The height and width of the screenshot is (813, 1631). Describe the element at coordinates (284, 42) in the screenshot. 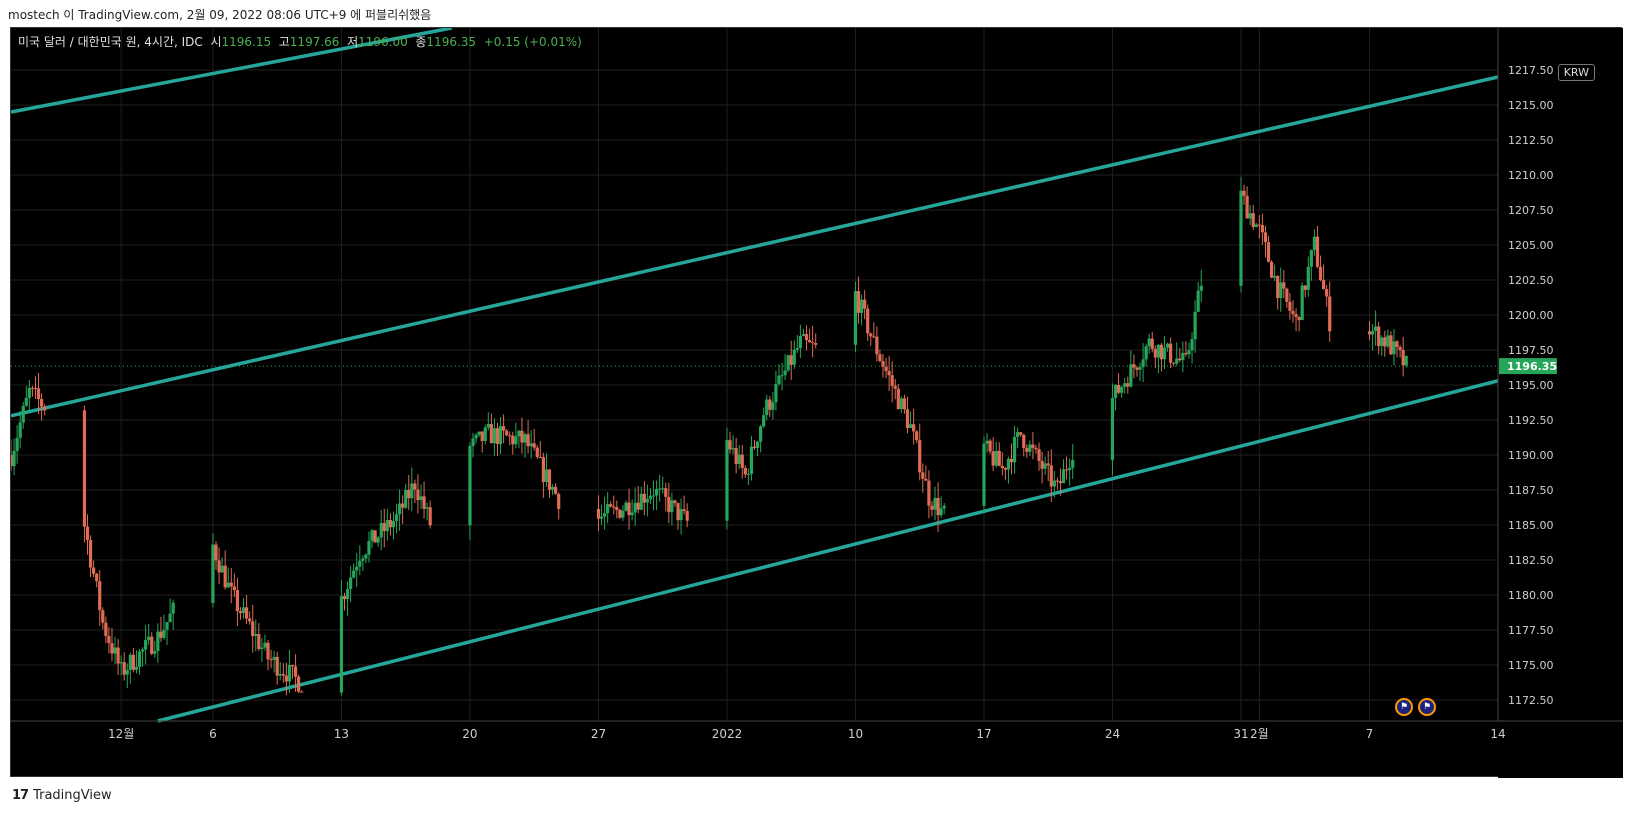

I see `high-label: 고` at that location.